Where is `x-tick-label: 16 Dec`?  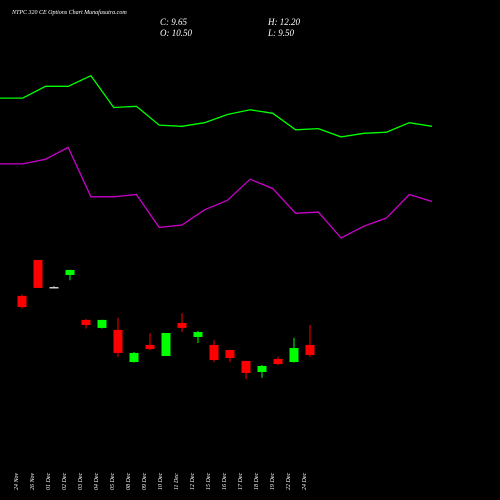 x-tick-label: 16 Dec is located at coordinates (225, 481).